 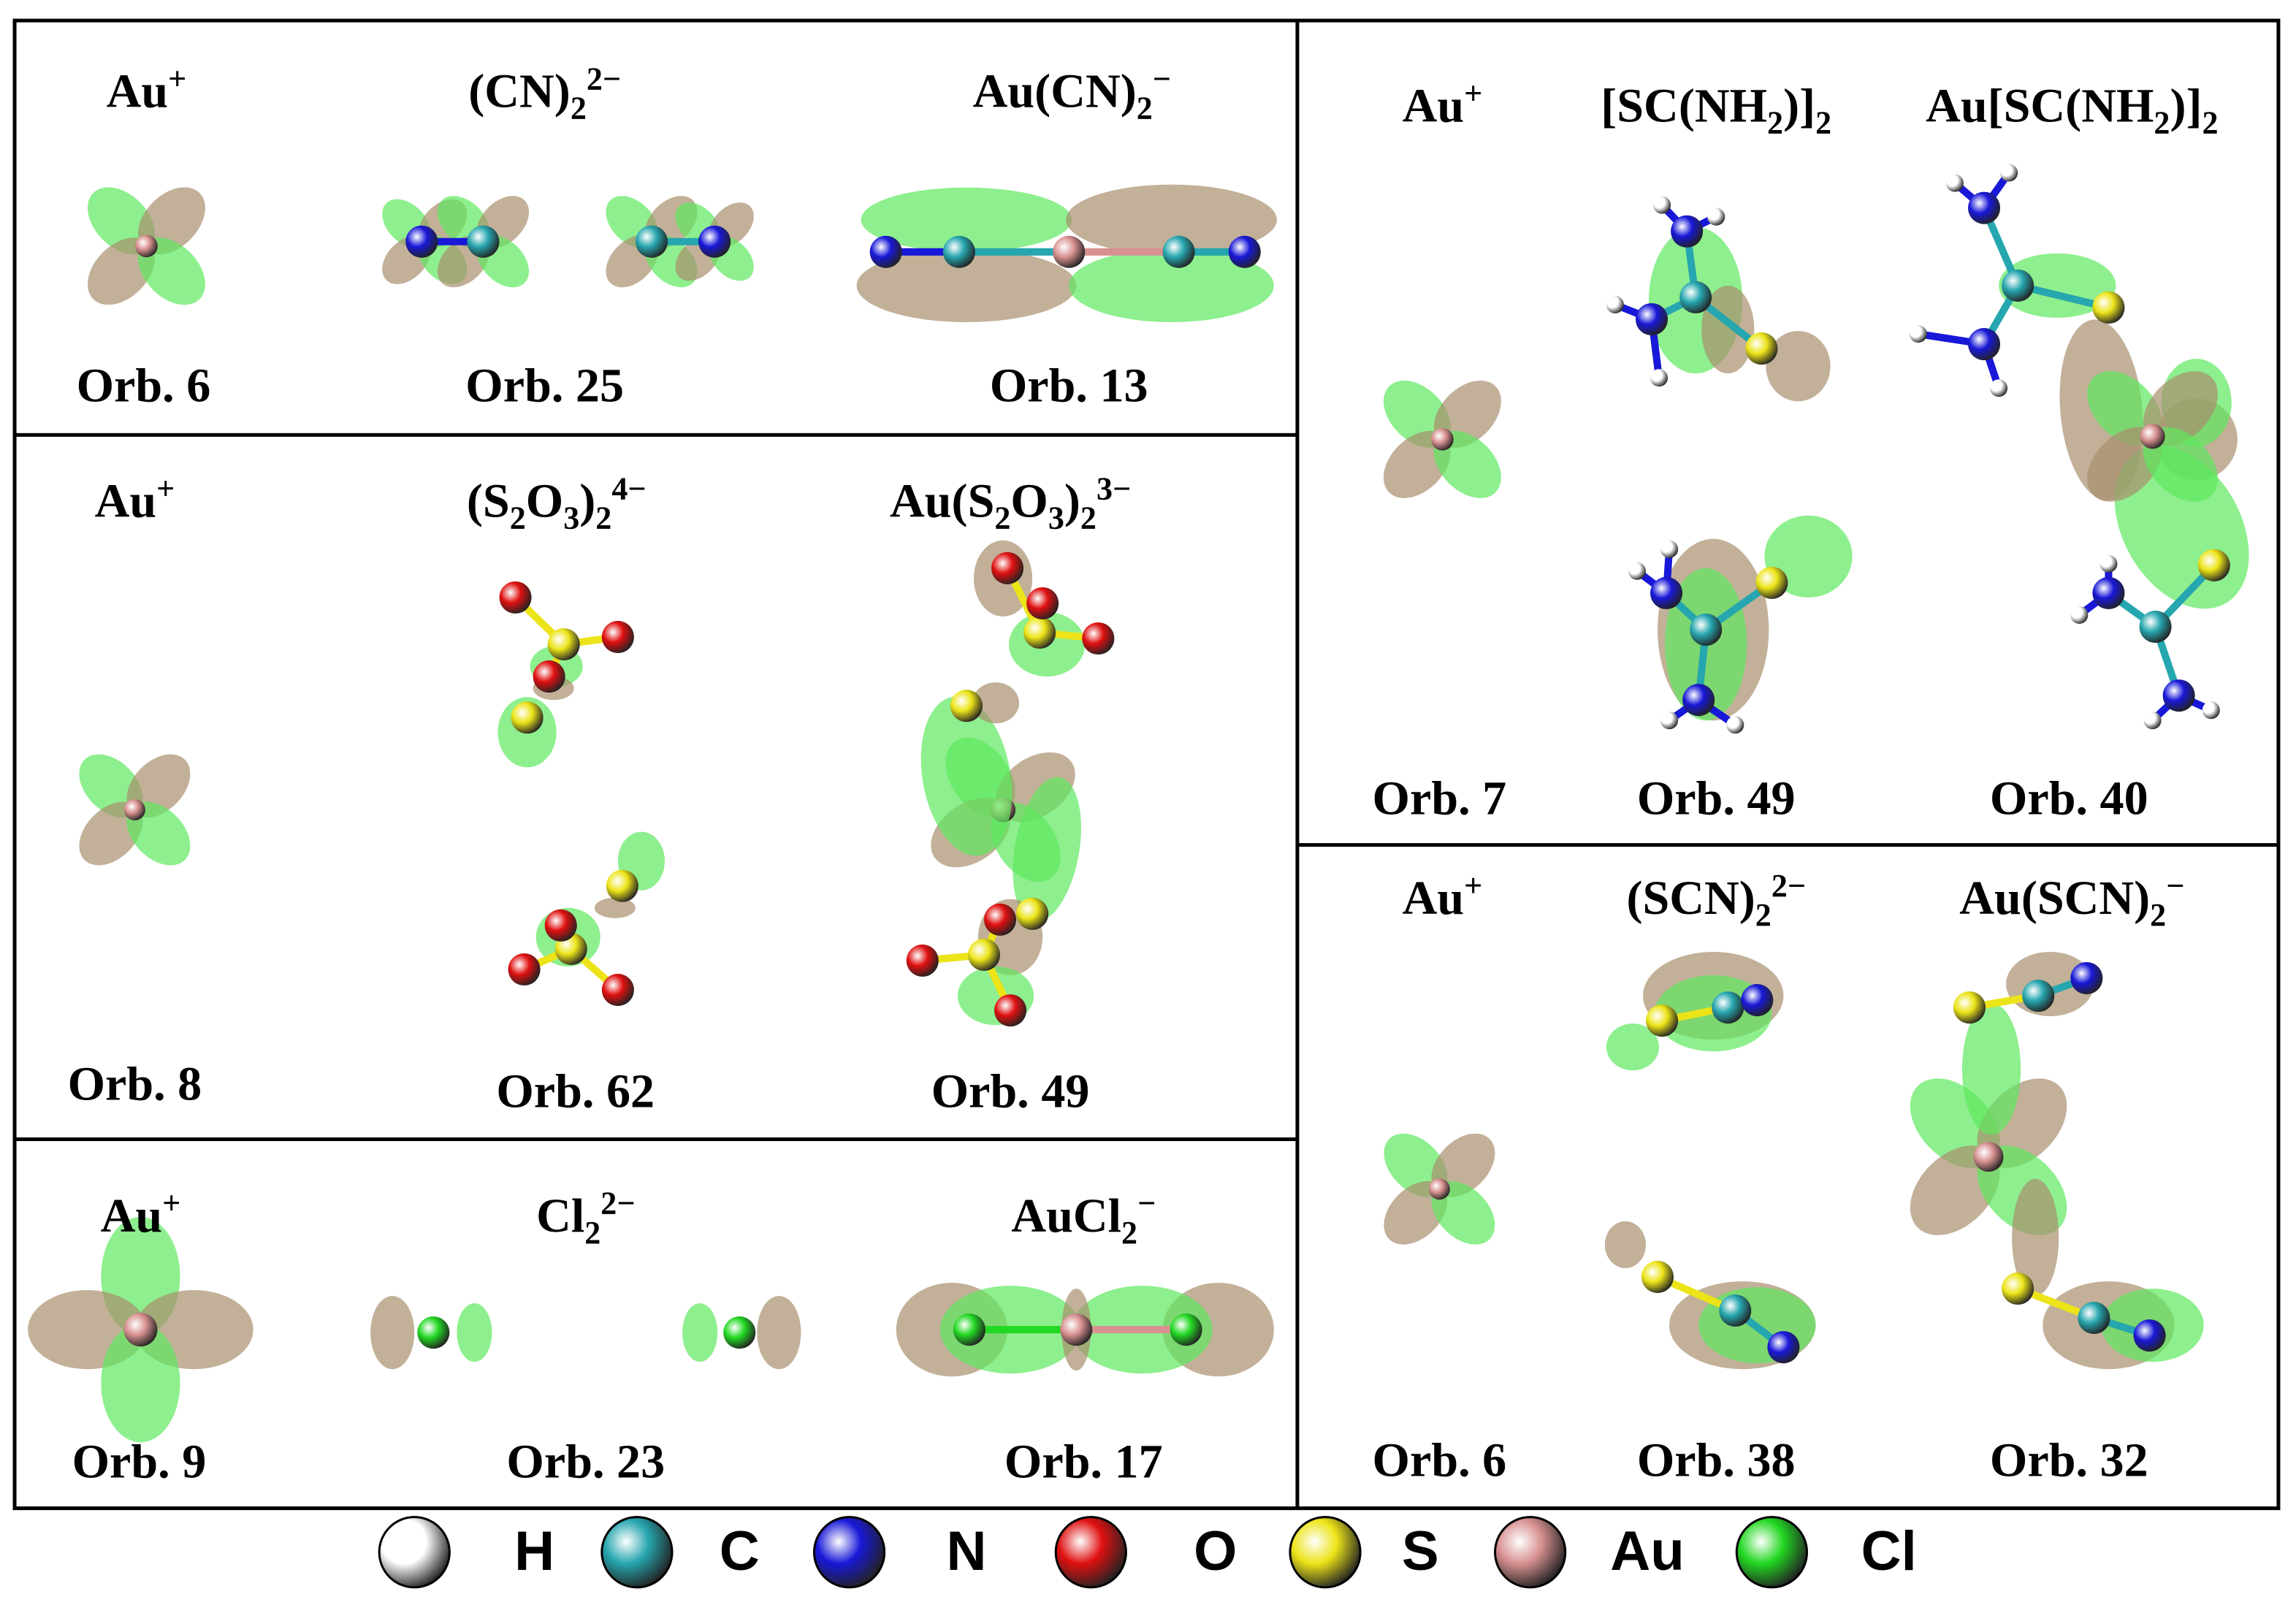 What do you see at coordinates (2069, 1460) in the screenshot?
I see `orbital-label: Orb. 32` at bounding box center [2069, 1460].